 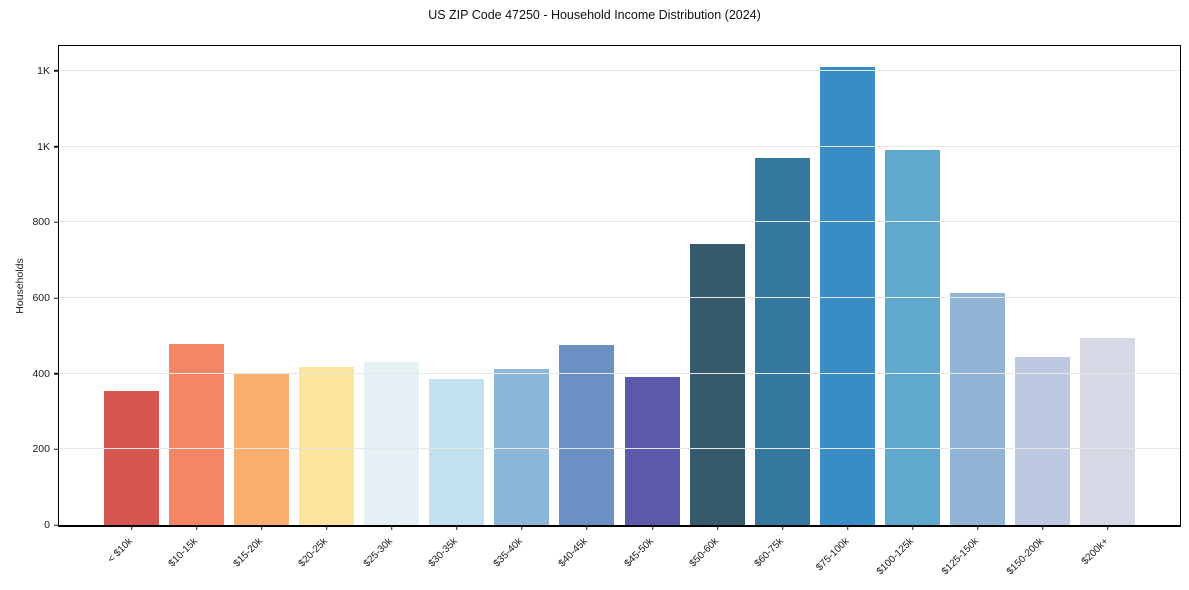 I want to click on y-axis-label: Households, so click(x=20, y=286).